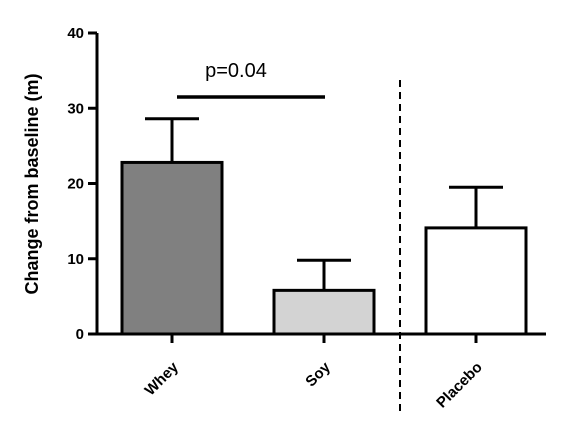  Describe the element at coordinates (75, 33) in the screenshot. I see `y-tick-label: 40` at that location.